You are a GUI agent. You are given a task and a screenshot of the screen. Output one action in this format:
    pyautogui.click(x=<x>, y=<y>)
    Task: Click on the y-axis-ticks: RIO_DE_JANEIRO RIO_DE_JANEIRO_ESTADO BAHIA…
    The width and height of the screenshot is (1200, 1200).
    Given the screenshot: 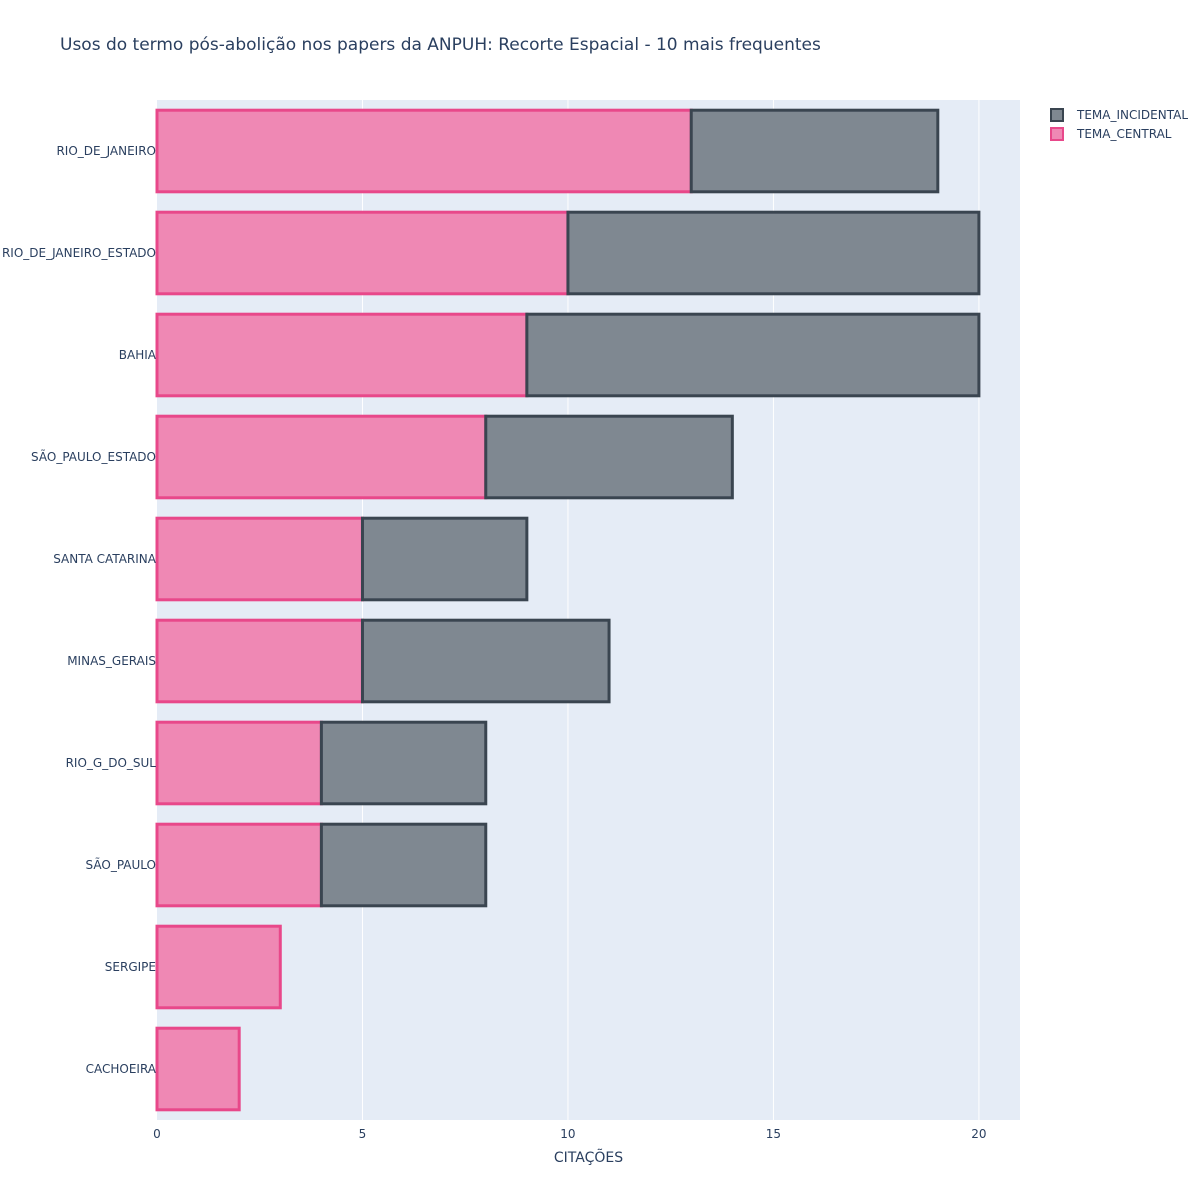 What is the action you would take?
    pyautogui.click(x=79, y=610)
    